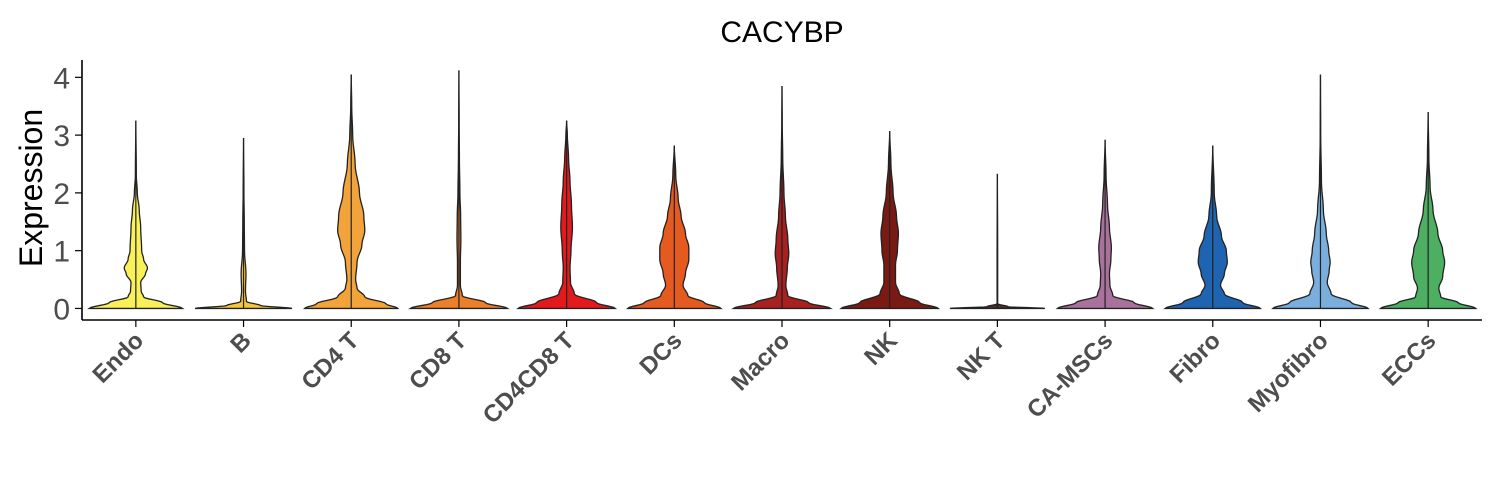 This screenshot has height=500, width=1500. I want to click on x-tick-label: NK, so click(881, 349).